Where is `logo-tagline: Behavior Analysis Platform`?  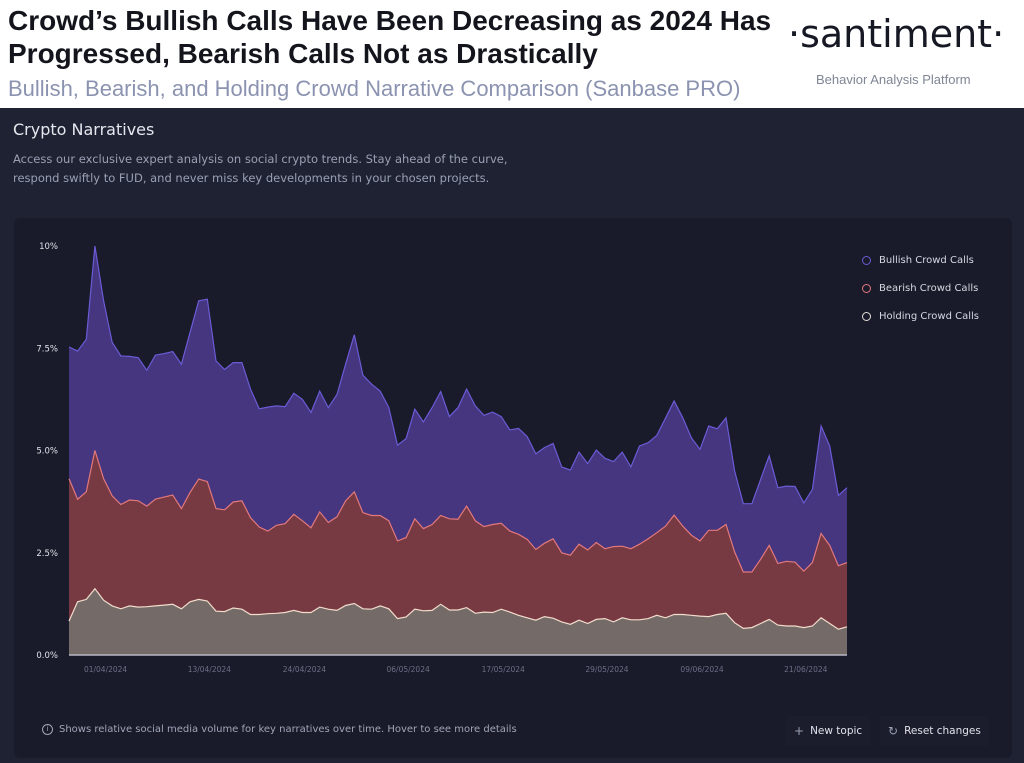
logo-tagline: Behavior Analysis Platform is located at coordinates (893, 79).